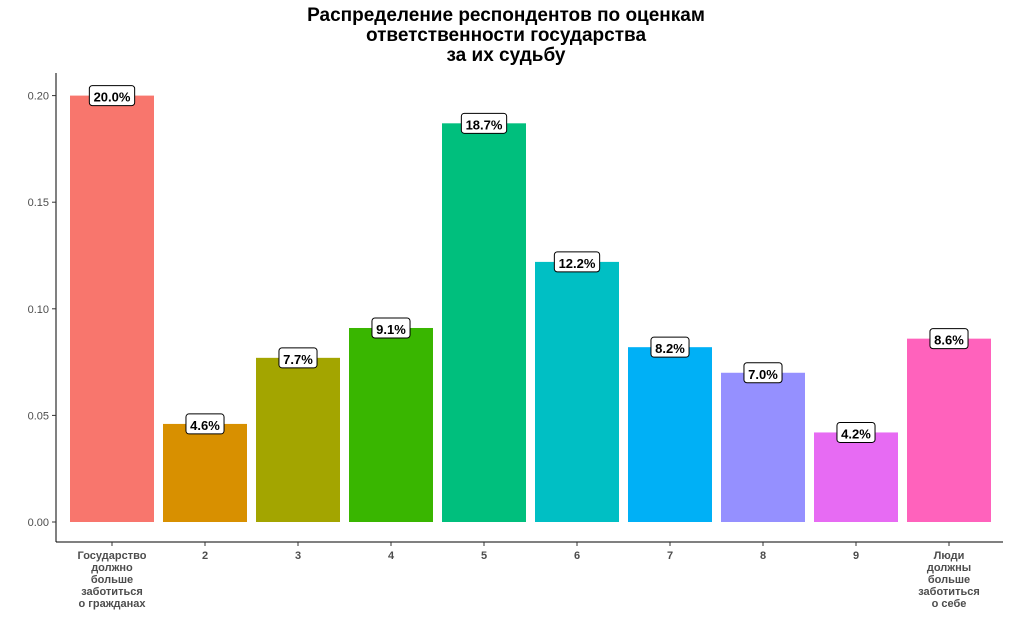  Describe the element at coordinates (38, 523) in the screenshot. I see `y-tick-label: 0.00` at that location.